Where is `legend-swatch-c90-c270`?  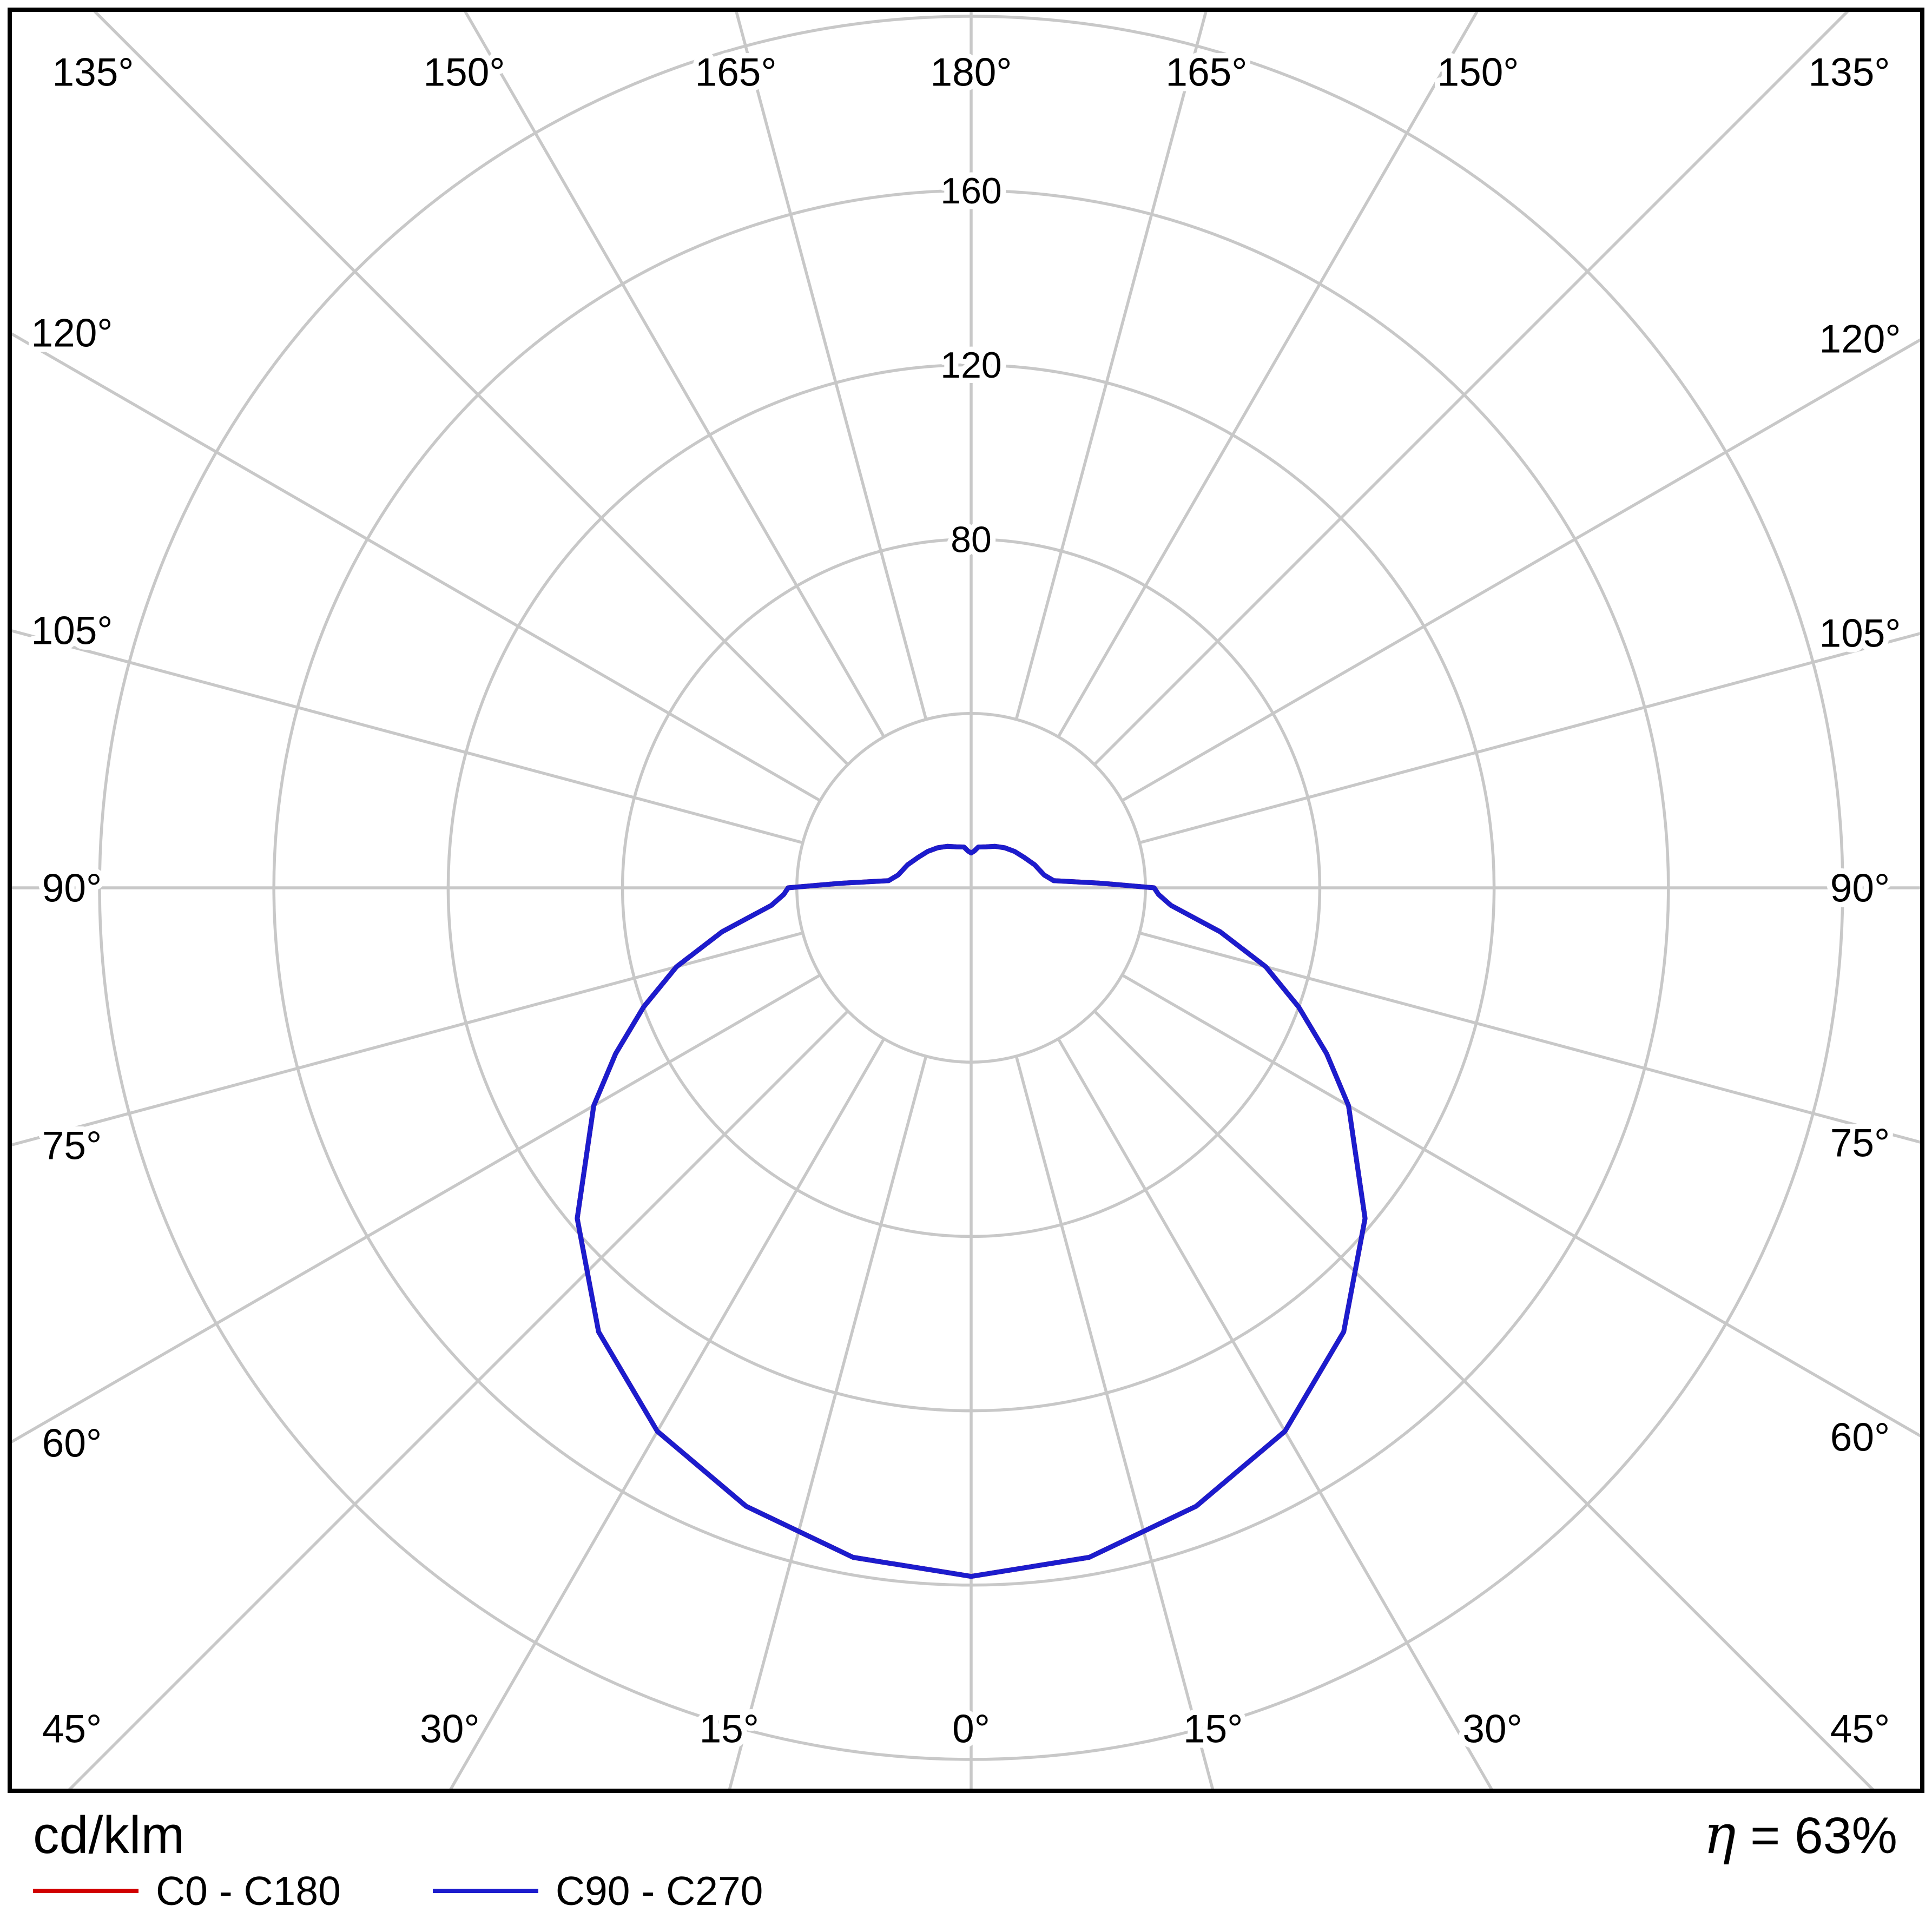
legend-swatch-c90-c270 is located at coordinates (485, 1891).